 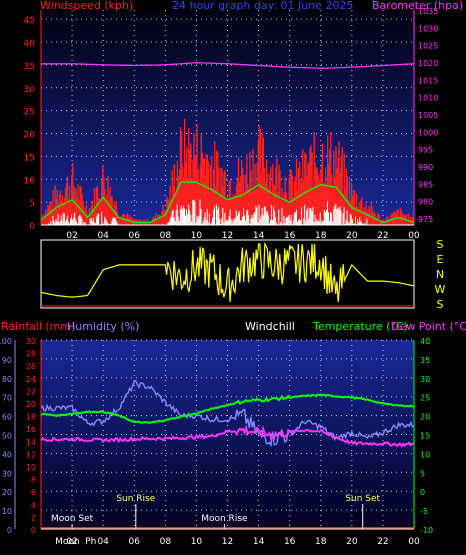 What do you see at coordinates (428, 11) in the screenshot?
I see `barometer-tick-label: 1035` at bounding box center [428, 11].